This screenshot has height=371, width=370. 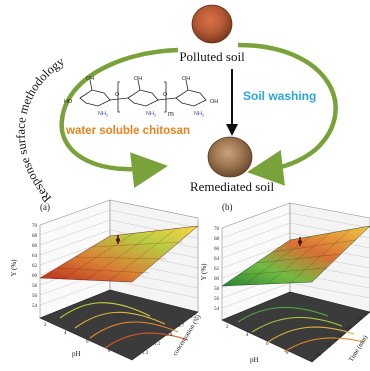 What do you see at coordinates (232, 186) in the screenshot?
I see `remediated-soil-label: Remediated soil` at bounding box center [232, 186].